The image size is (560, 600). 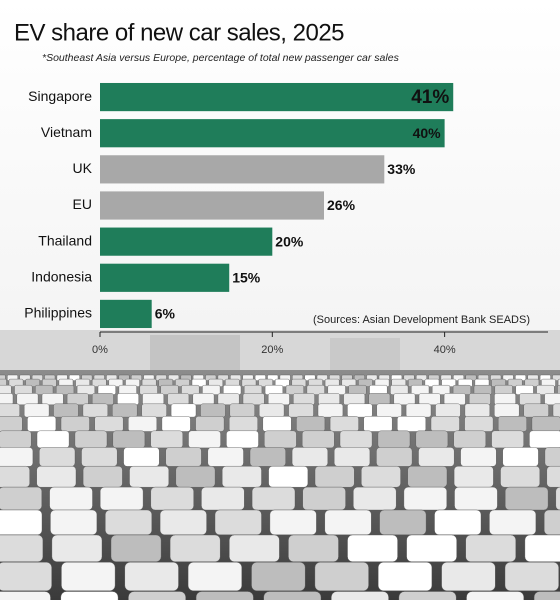 I want to click on building, so click(x=195, y=352).